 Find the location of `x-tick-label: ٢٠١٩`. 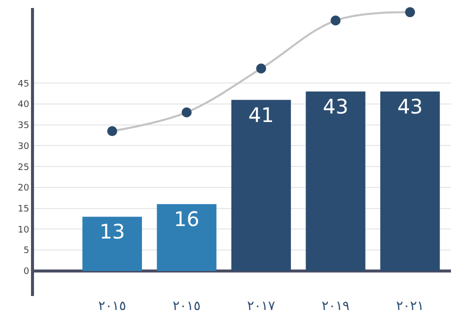

x-tick-label: ٢٠١٩ is located at coordinates (336, 306).